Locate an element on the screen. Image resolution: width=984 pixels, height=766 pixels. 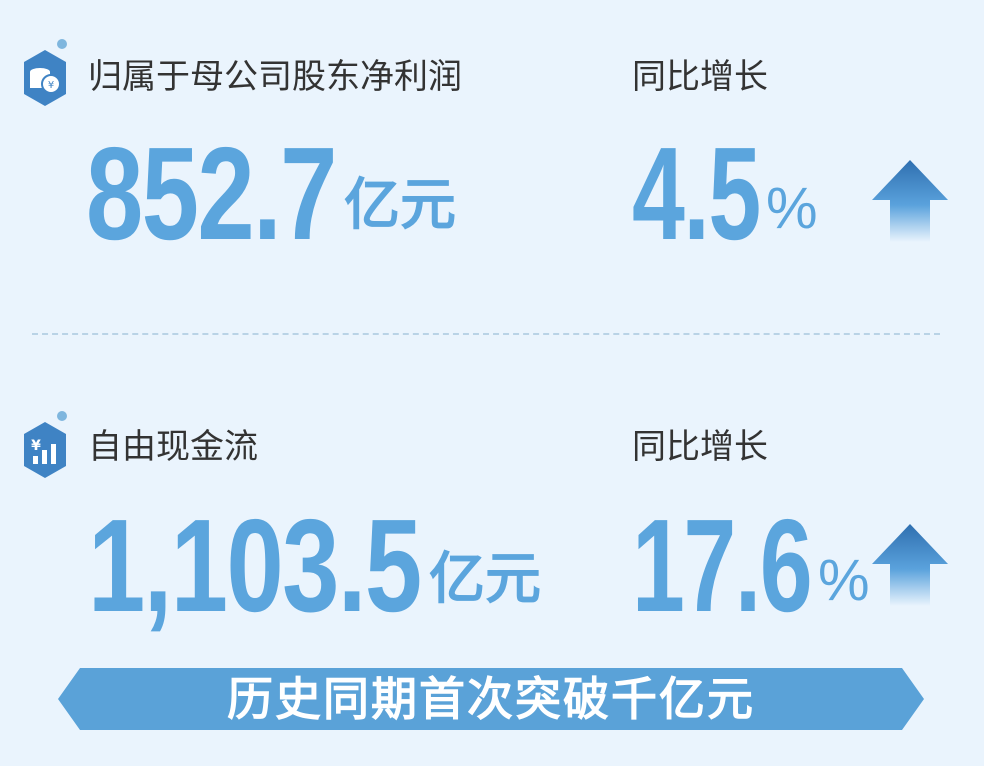
net-profit-growth-label: 同比增长 is located at coordinates (700, 77).